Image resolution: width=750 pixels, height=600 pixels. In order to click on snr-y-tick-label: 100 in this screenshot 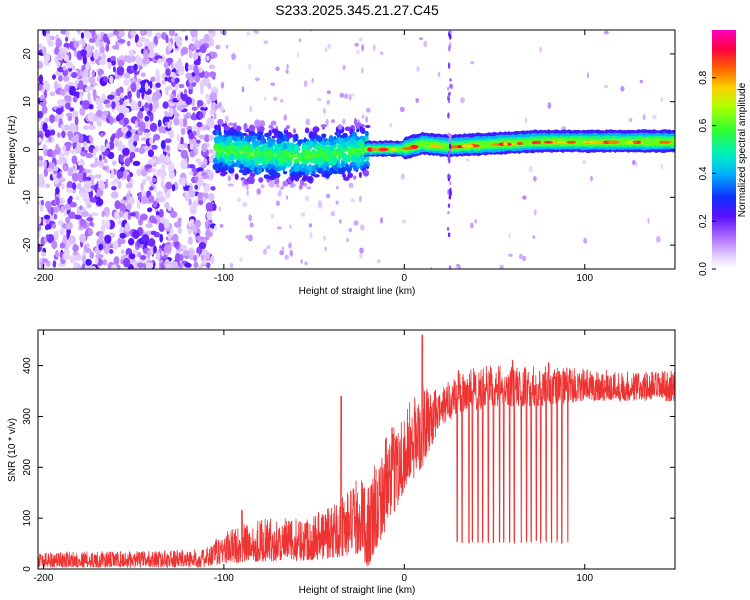, I will do `click(27, 517)`.